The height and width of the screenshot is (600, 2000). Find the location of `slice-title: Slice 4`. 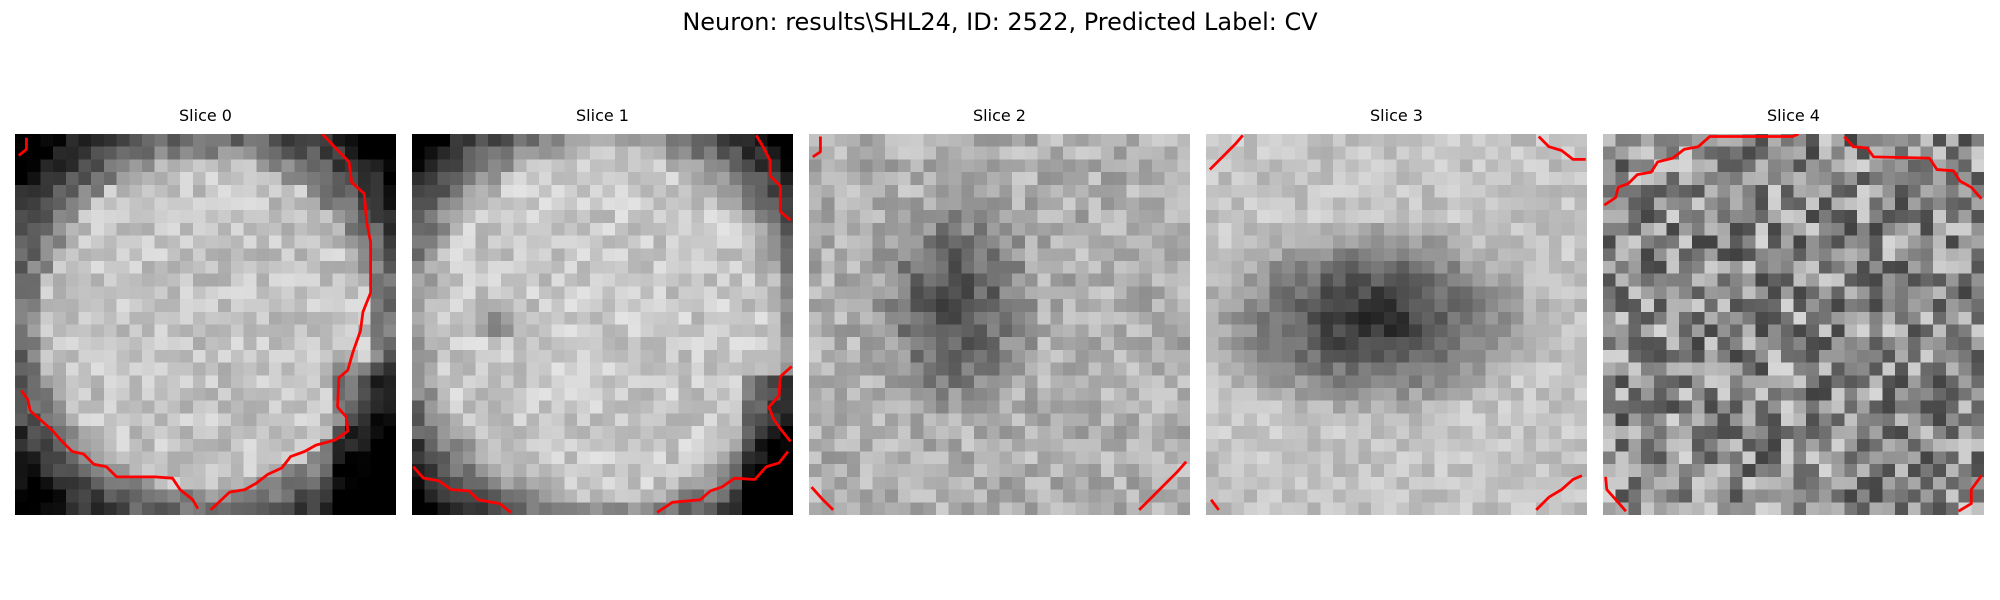

slice-title: Slice 4 is located at coordinates (1793, 115).